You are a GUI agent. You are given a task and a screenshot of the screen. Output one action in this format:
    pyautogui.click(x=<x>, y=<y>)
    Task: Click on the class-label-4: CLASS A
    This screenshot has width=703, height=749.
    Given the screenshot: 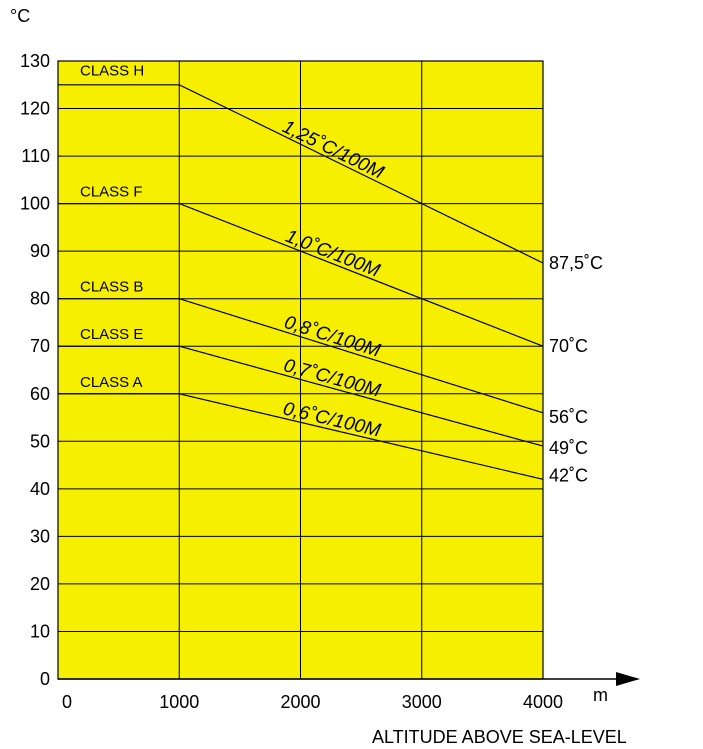 What is the action you would take?
    pyautogui.click(x=111, y=382)
    